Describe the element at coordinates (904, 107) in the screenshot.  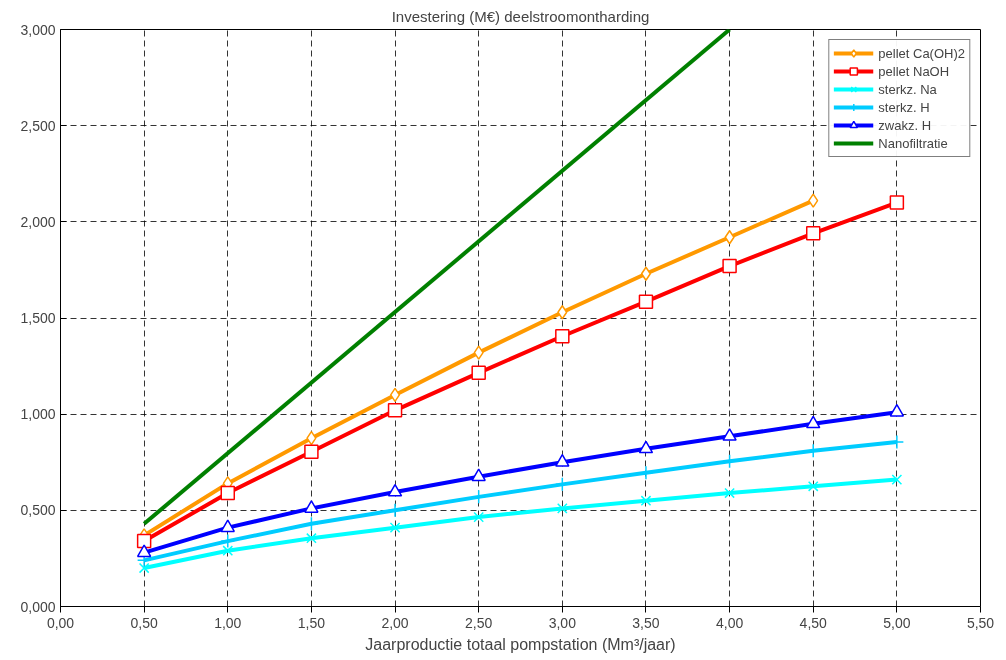
I see `legend-label: sterkz. H` at that location.